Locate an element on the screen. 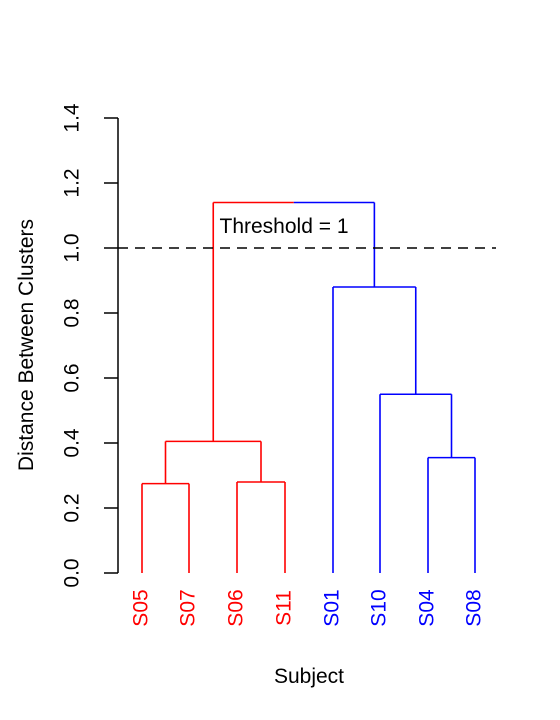  y-axis-label: Distance Between Clusters is located at coordinates (26, 345).